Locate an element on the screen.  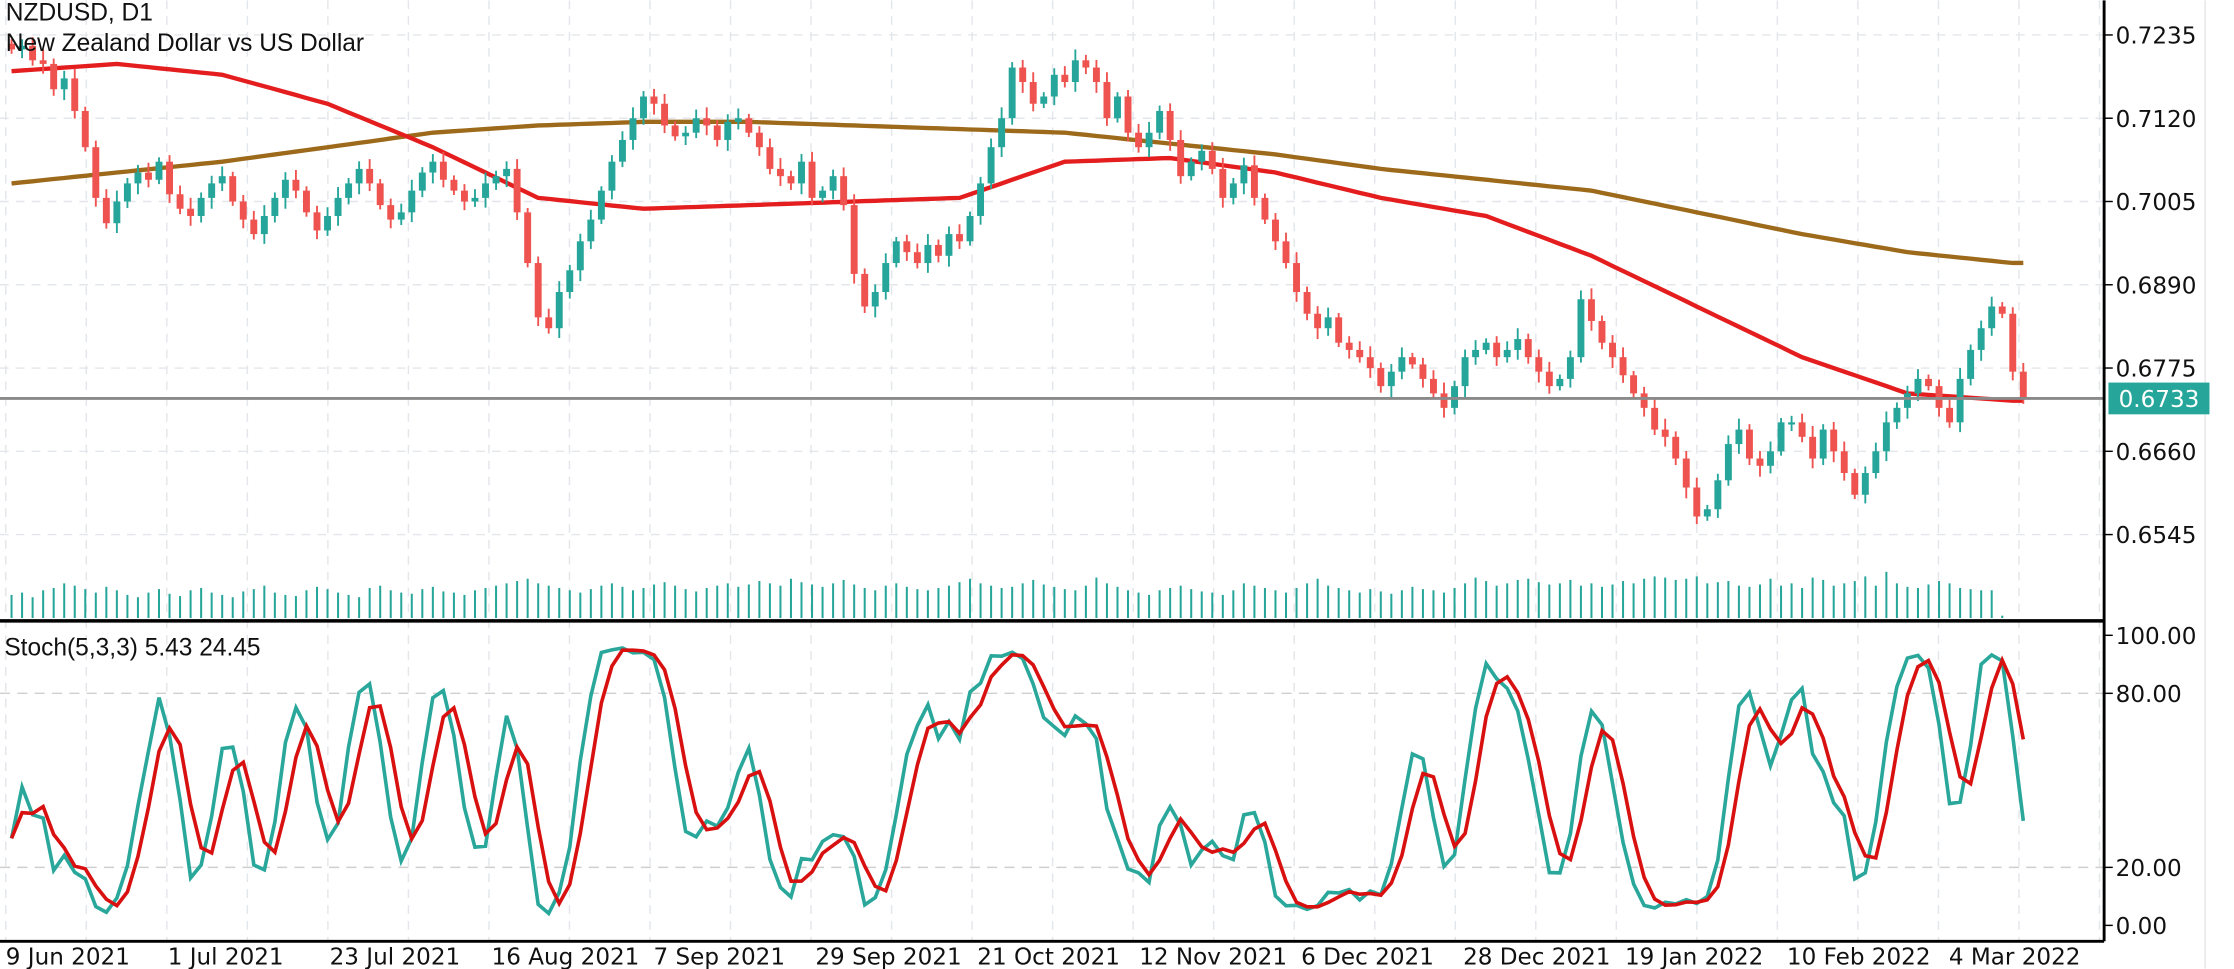
symbol-description: New Zealand Dollar vs US Dollar is located at coordinates (185, 43).